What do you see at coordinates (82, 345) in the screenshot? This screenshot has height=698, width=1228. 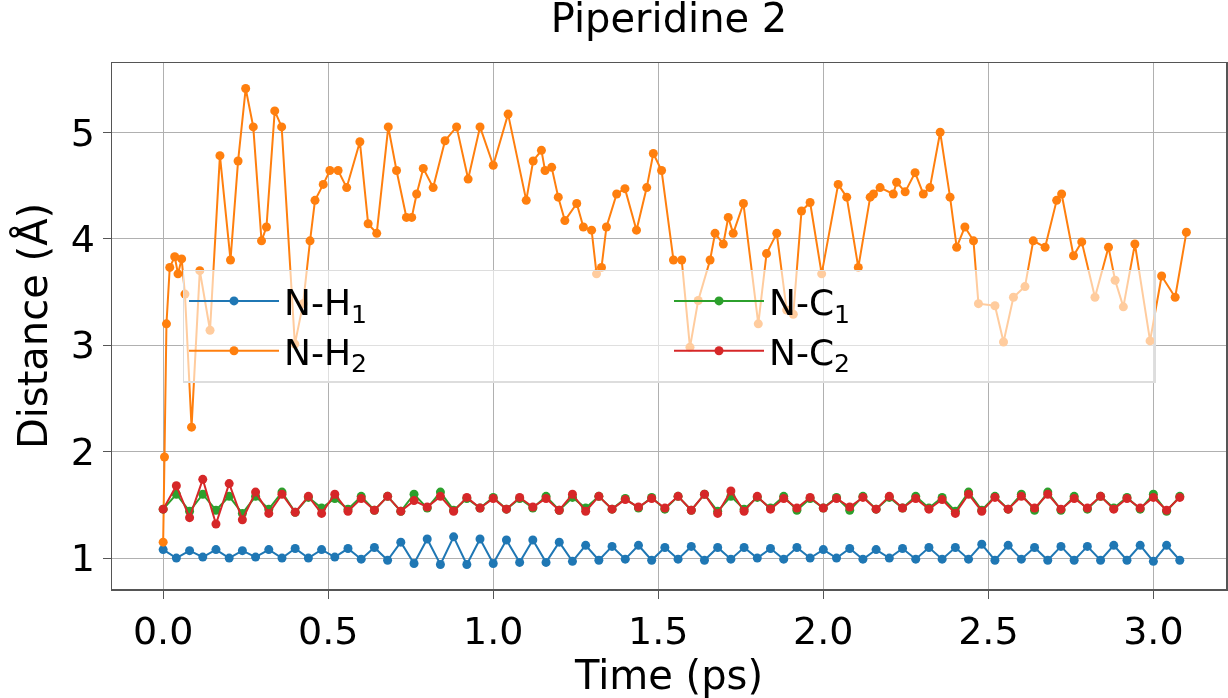 I see `y-tick-label: 3` at bounding box center [82, 345].